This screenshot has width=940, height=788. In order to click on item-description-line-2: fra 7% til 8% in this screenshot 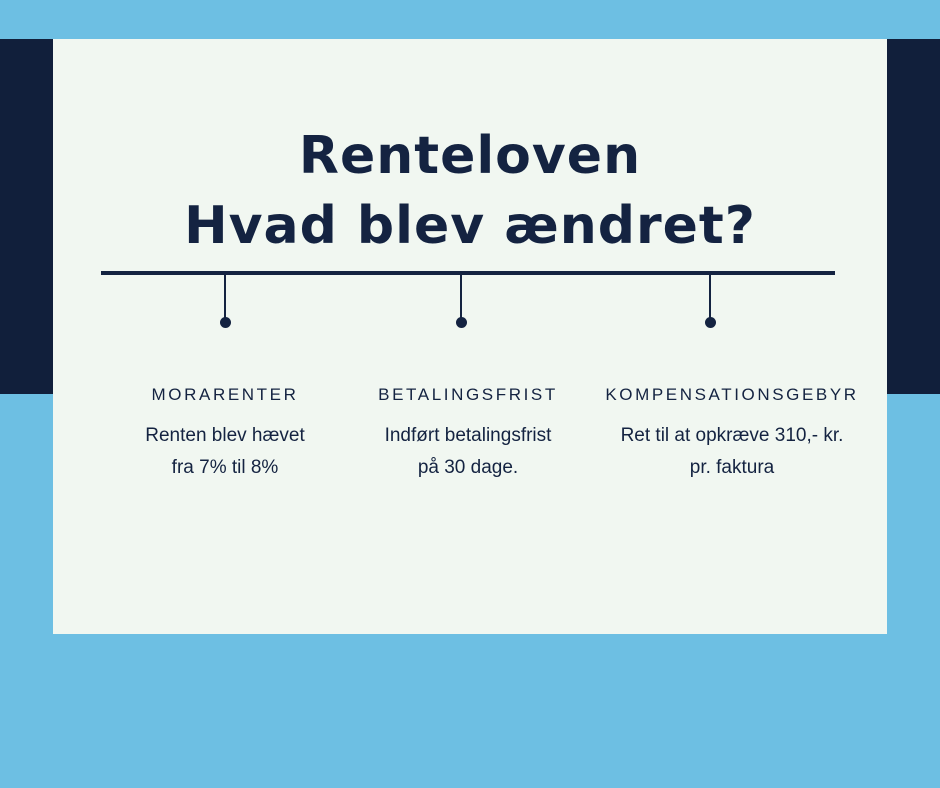, I will do `click(225, 467)`.